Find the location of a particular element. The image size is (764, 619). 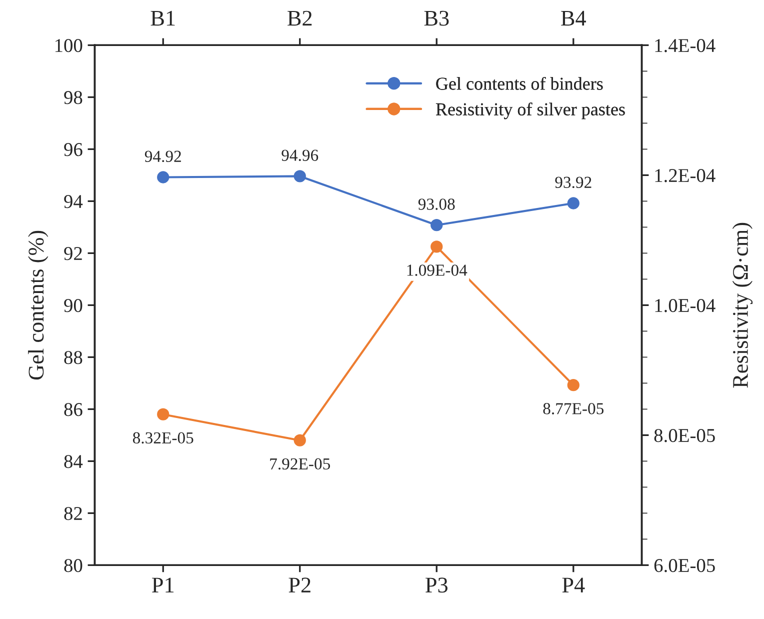

y-tick-label: 96 is located at coordinates (73, 149).